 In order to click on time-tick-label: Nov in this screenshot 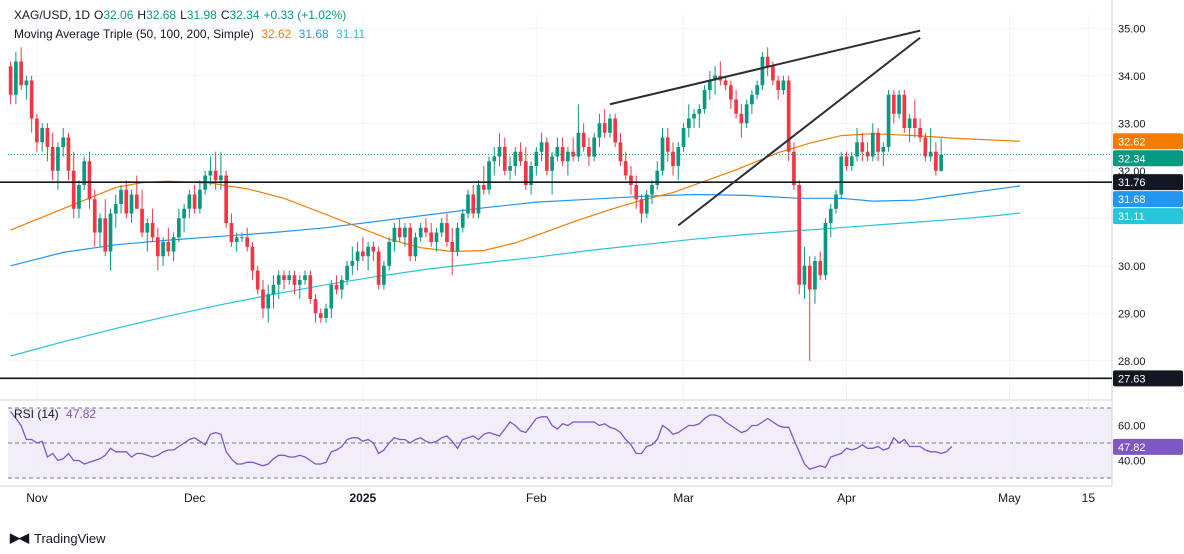, I will do `click(36, 498)`.